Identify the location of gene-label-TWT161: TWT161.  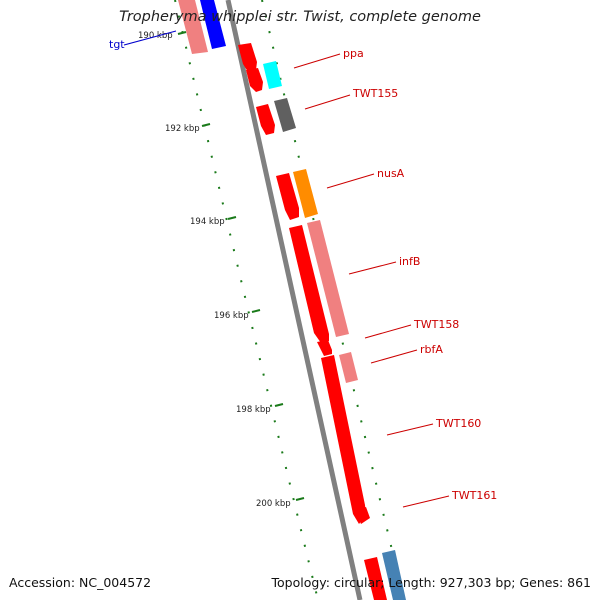
(474, 495).